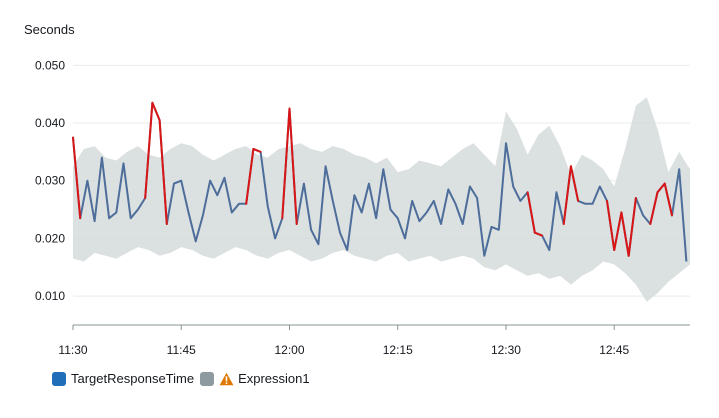 The width and height of the screenshot is (719, 418). Describe the element at coordinates (274, 378) in the screenshot. I see `legend-label-expression1: Expression1` at that location.